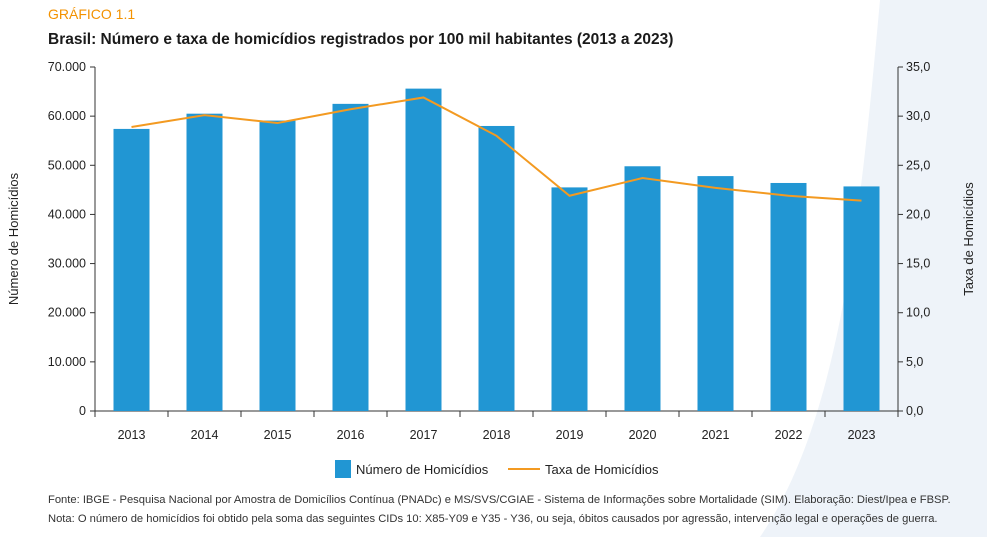 This screenshot has height=537, width=987. What do you see at coordinates (13, 238) in the screenshot?
I see `y-axis-title: Número de Homicídios` at bounding box center [13, 238].